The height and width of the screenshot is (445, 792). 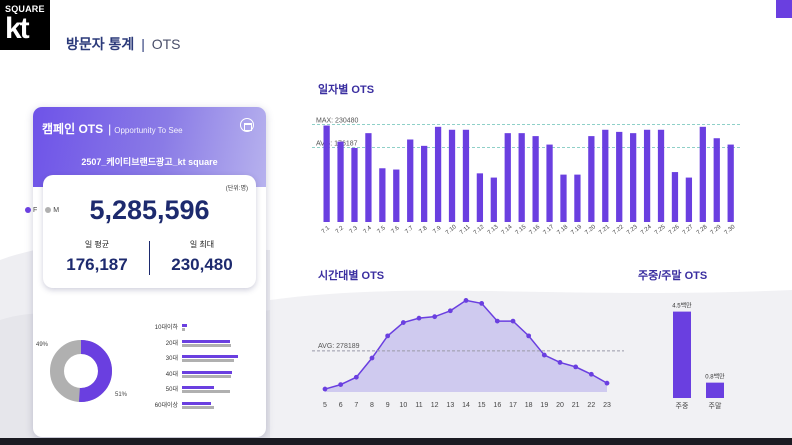 What do you see at coordinates (607, 405) in the screenshot?
I see `hourly-tick-label: 23` at bounding box center [607, 405].